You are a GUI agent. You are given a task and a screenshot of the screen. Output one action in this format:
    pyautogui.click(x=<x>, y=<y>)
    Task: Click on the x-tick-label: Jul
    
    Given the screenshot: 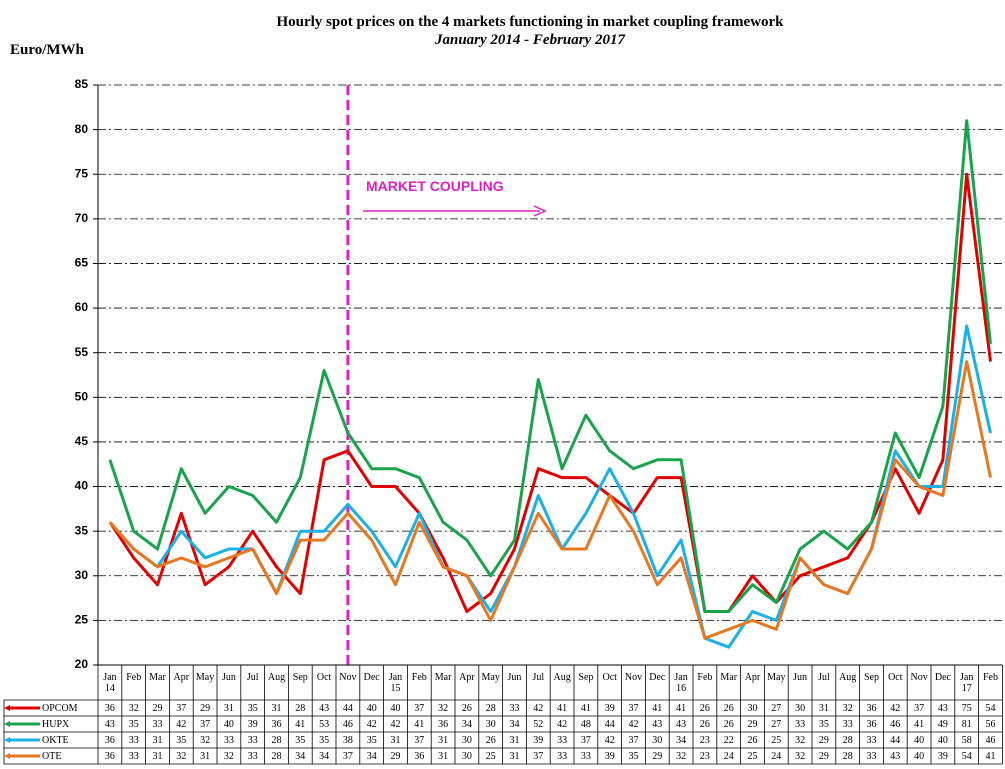 What is the action you would take?
    pyautogui.click(x=538, y=677)
    